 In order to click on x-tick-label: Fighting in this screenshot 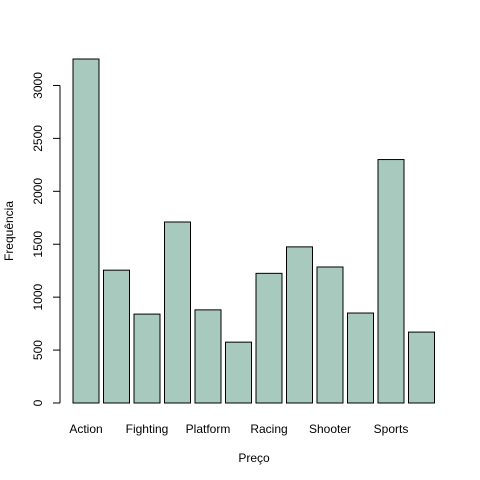, I will do `click(147, 429)`.